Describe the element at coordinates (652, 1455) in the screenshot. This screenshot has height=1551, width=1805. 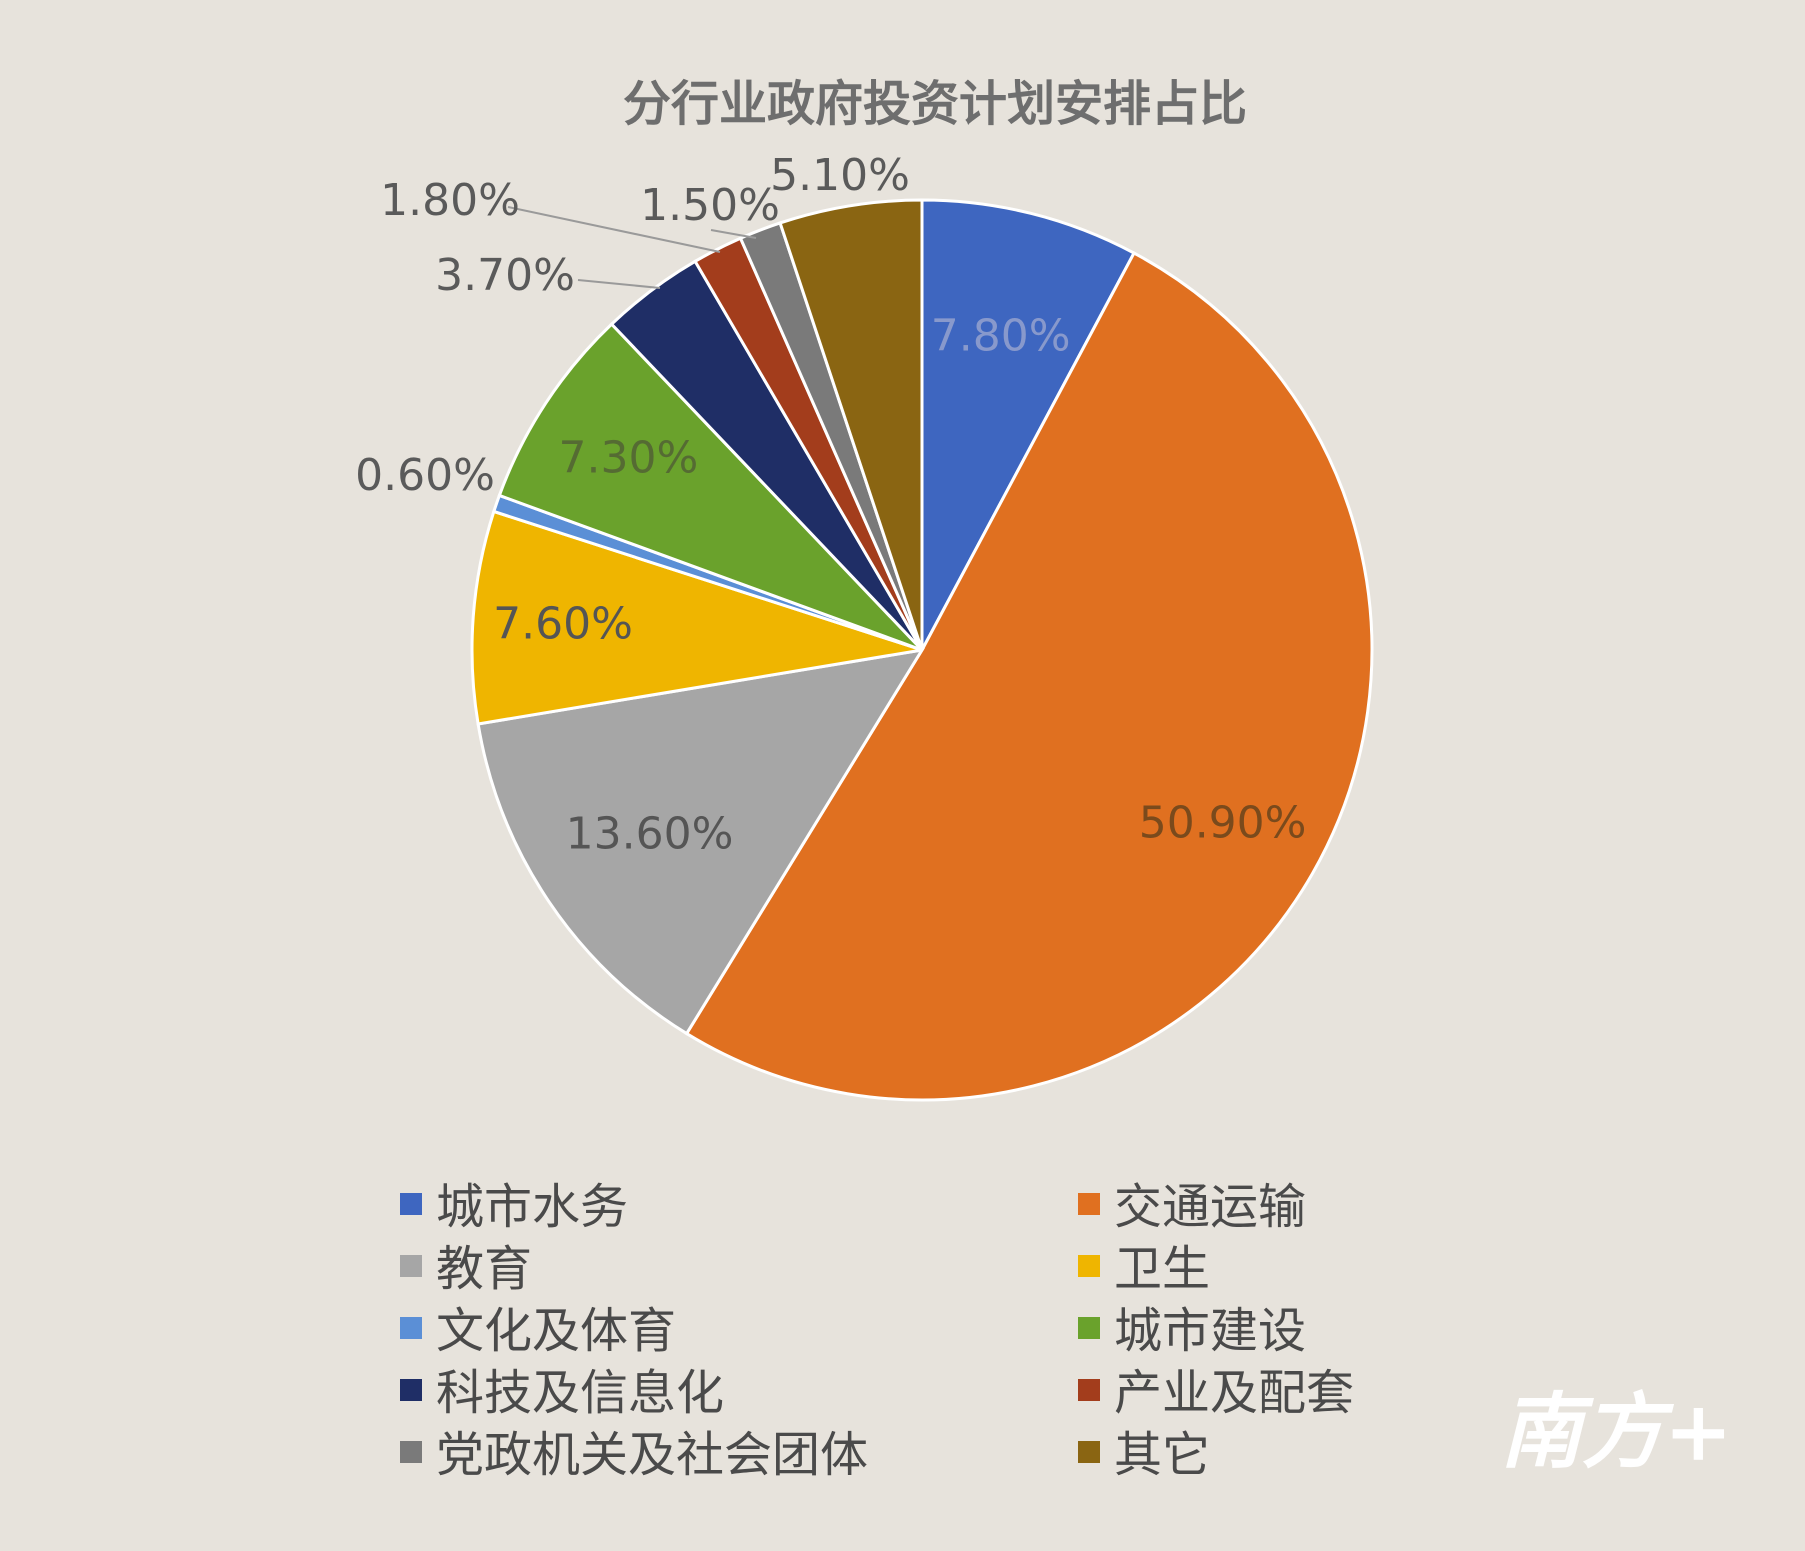
I see `legend-label: 党政机关及社会团体` at that location.